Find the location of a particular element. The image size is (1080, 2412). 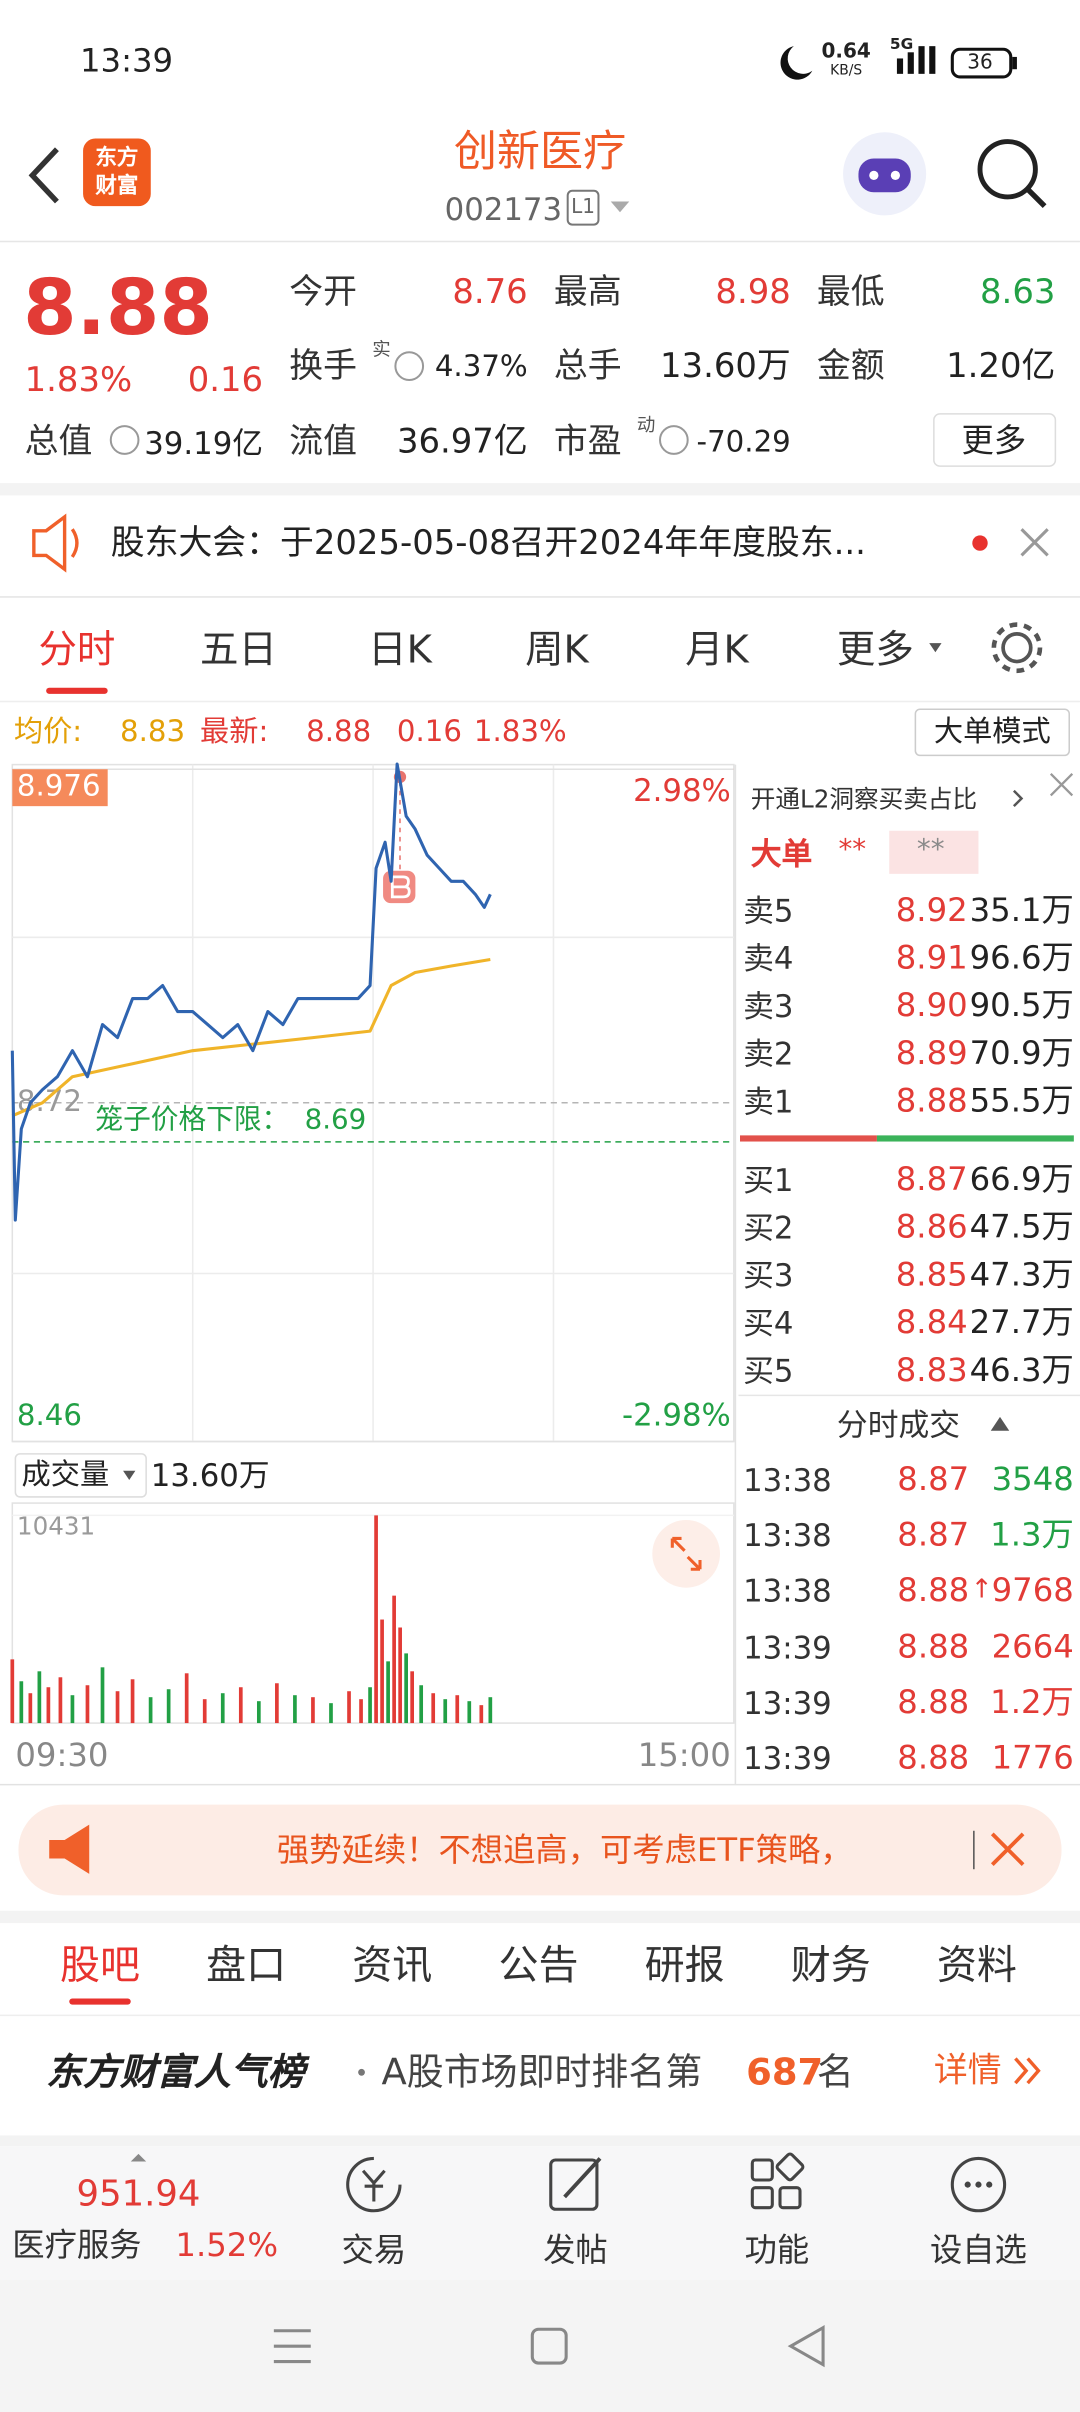

watchlist-icon is located at coordinates (978, 2184).